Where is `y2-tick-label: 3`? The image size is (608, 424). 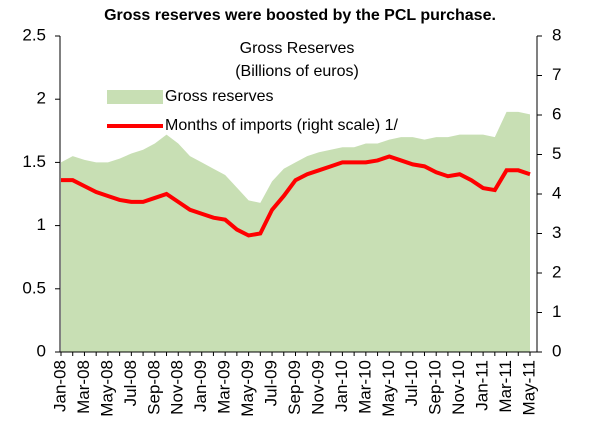 y2-tick-label: 3 is located at coordinates (556, 232).